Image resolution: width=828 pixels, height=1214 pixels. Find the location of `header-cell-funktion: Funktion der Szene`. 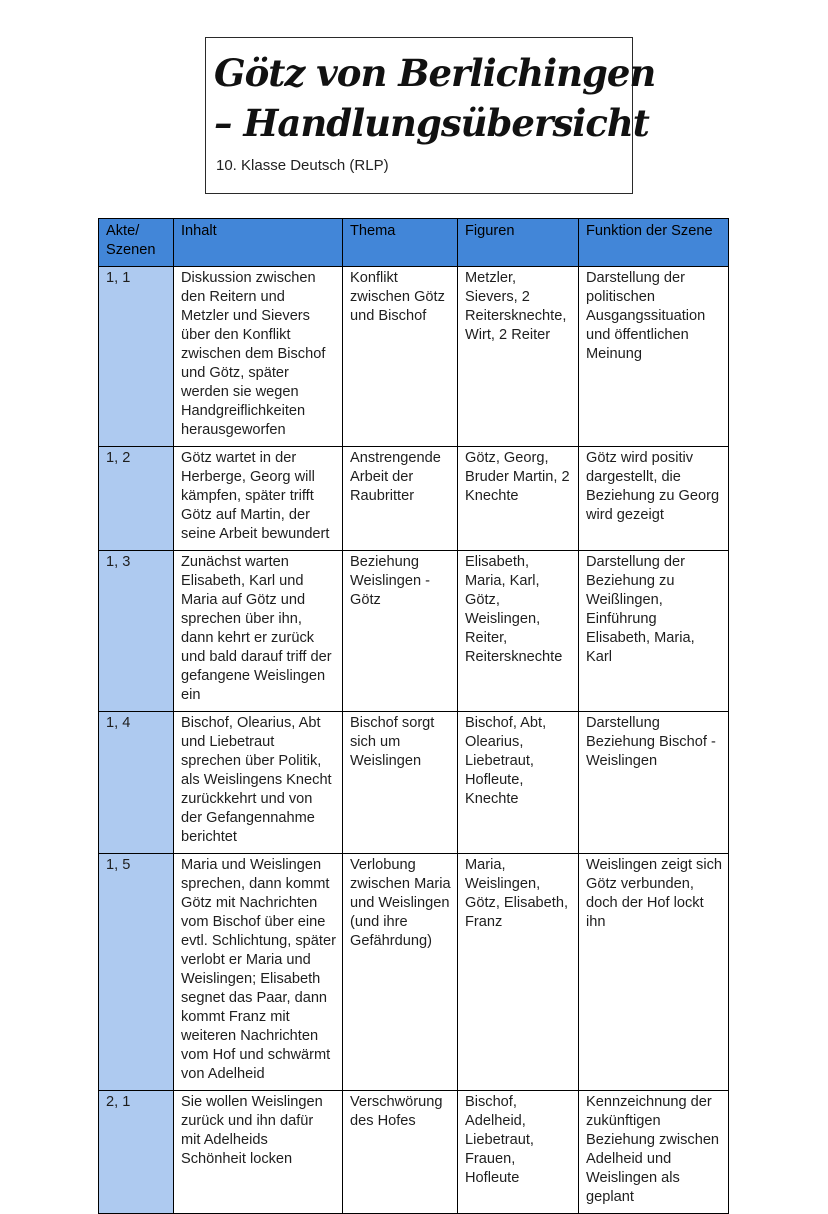

header-cell-funktion: Funktion der Szene is located at coordinates (653, 242).